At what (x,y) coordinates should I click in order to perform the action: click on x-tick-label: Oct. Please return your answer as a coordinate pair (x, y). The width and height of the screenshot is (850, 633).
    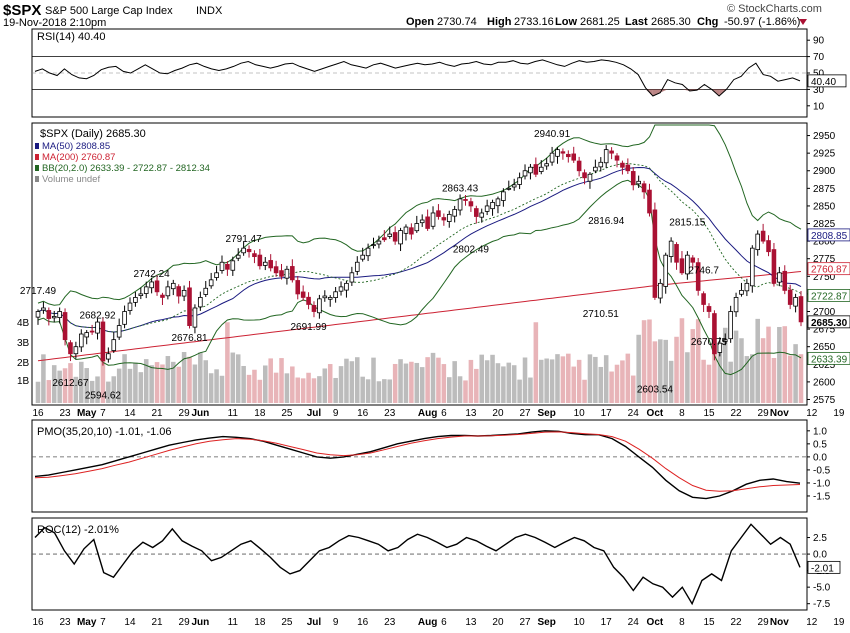
    Looking at the image, I should click on (655, 622).